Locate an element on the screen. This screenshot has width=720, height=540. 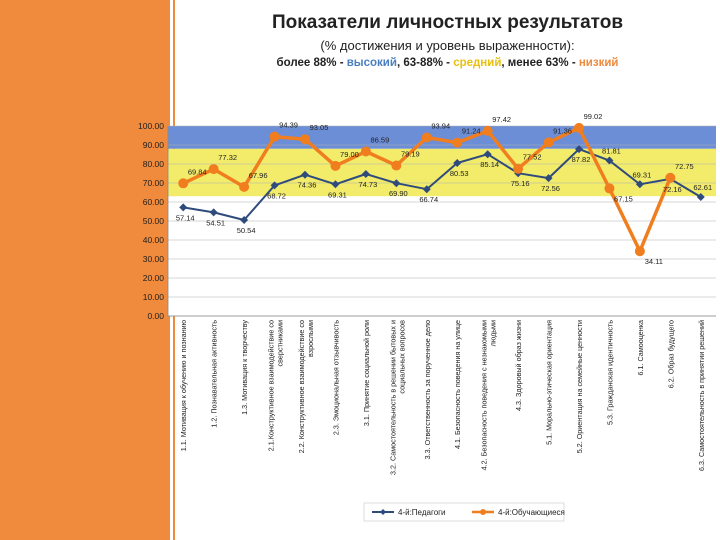
x-category-label: 1.2. Познавательная активность is located at coordinates (214, 374).